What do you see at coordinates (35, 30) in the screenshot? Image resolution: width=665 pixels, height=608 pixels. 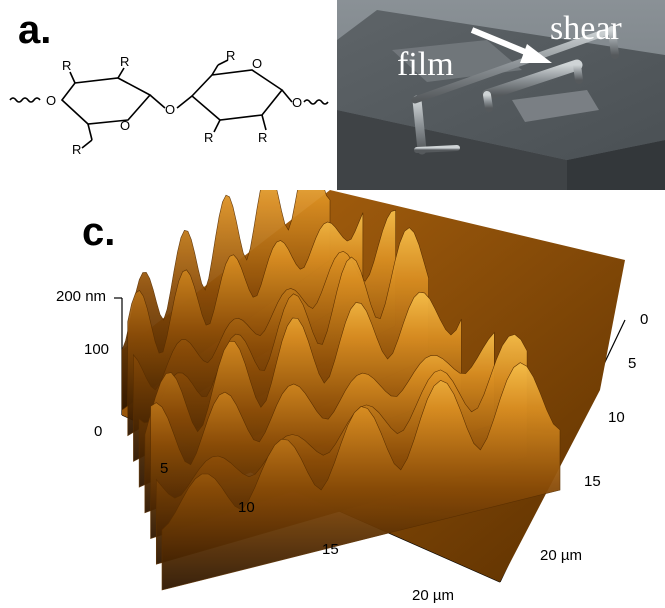 I see `panel-label-a: a.` at bounding box center [35, 30].